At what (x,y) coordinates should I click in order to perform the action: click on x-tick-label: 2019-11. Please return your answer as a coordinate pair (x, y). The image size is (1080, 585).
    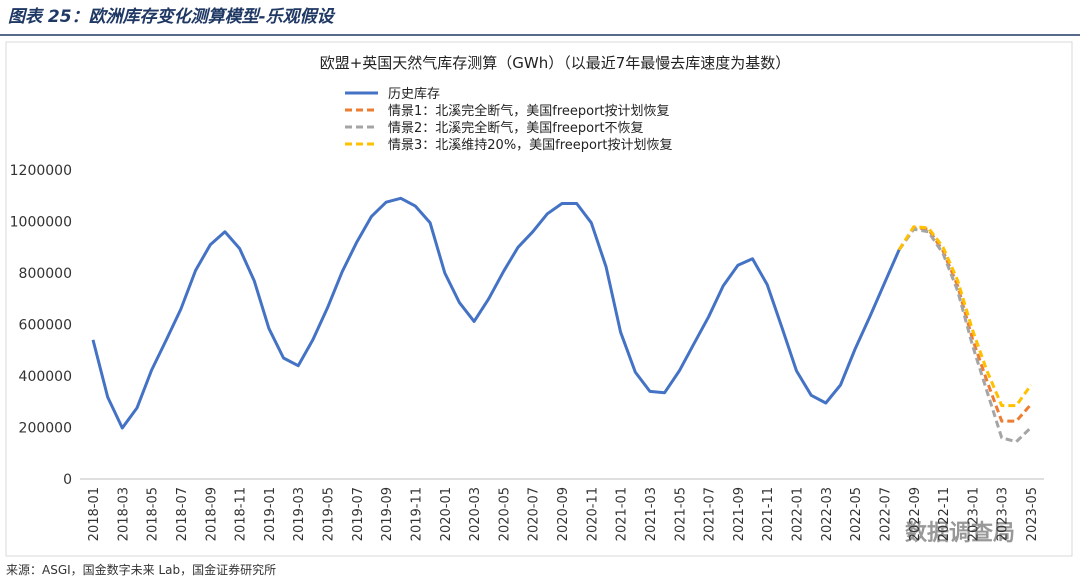
    Looking at the image, I should click on (416, 514).